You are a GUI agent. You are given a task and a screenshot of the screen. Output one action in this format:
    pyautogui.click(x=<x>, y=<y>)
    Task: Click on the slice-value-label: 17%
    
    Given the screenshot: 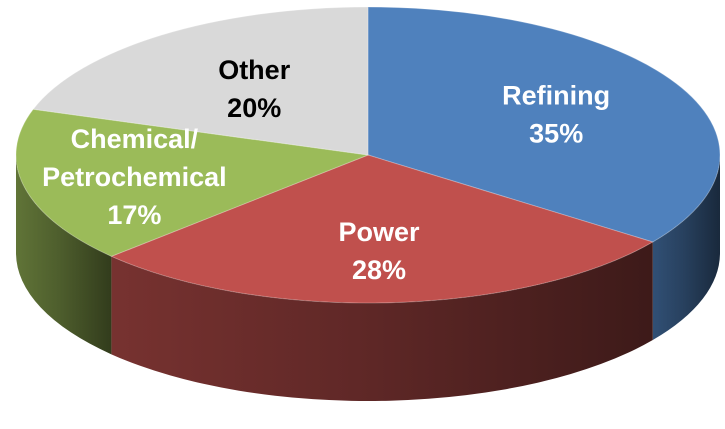 What is the action you would take?
    pyautogui.click(x=134, y=215)
    